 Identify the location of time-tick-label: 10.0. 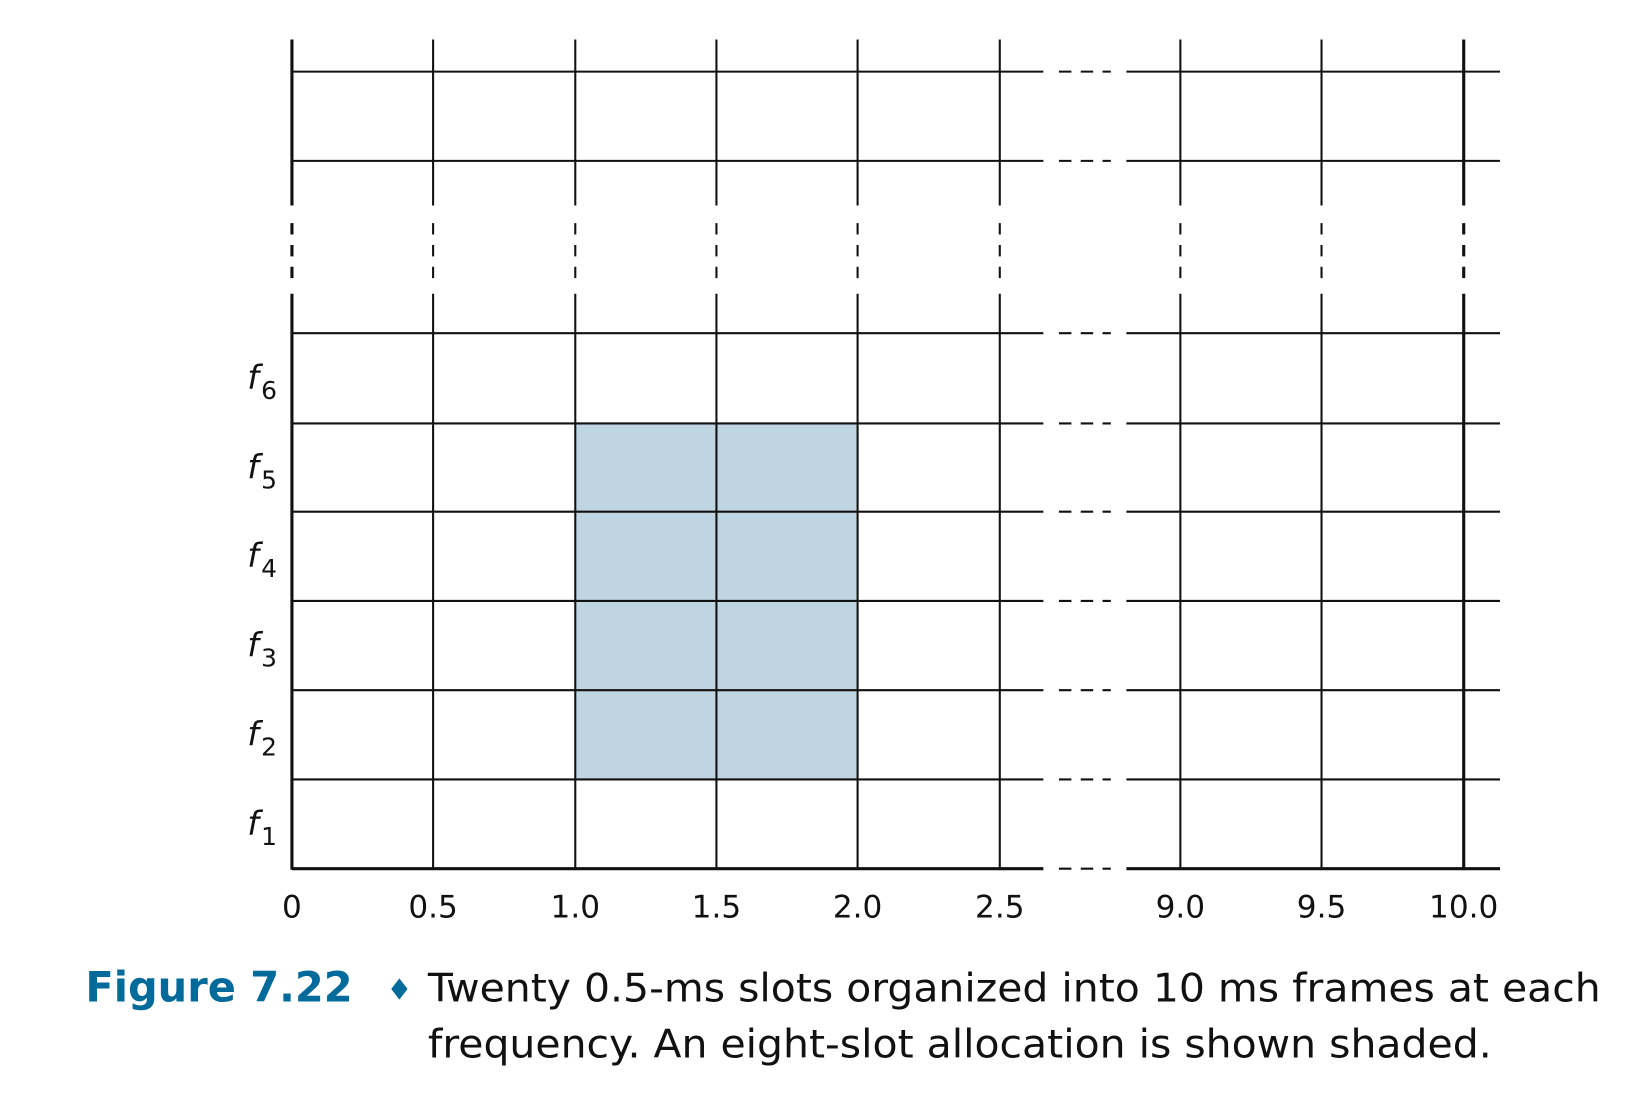
(1463, 907).